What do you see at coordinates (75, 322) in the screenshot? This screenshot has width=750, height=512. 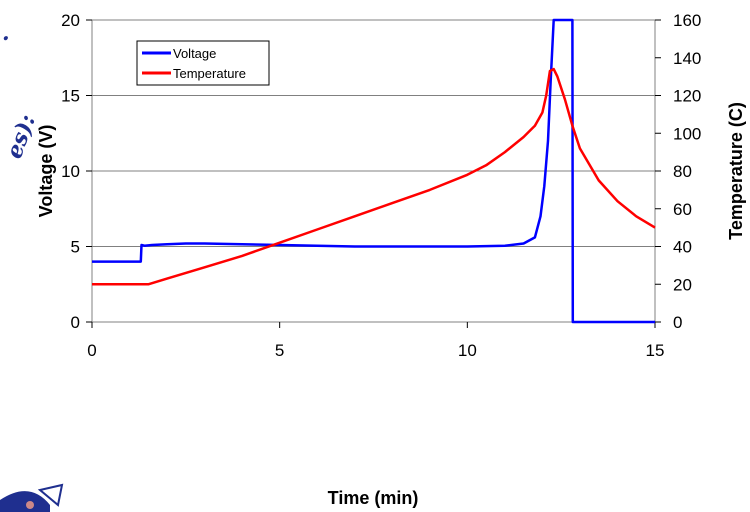 I see `y-tick-label-0: 0` at bounding box center [75, 322].